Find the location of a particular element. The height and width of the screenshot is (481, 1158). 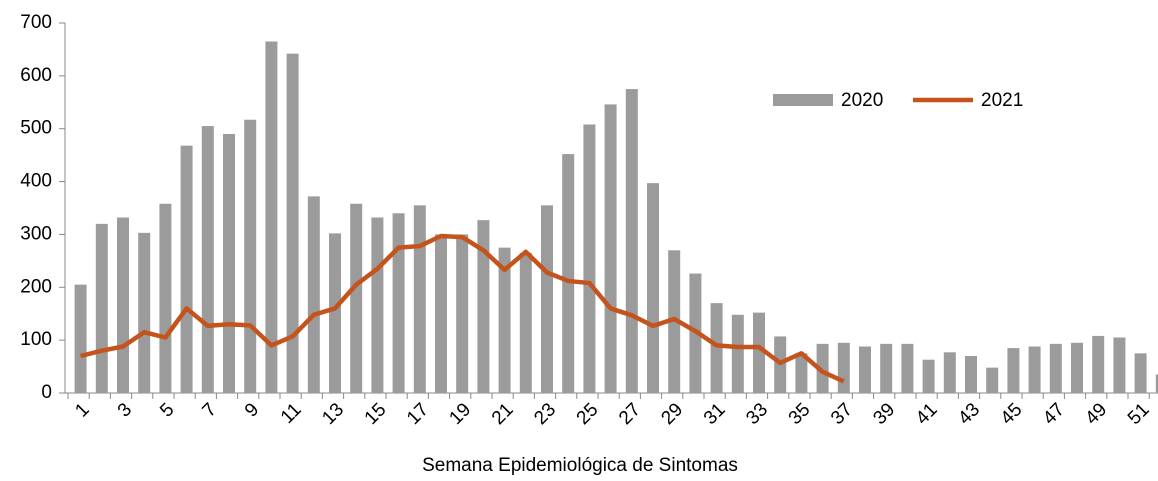

y-tick-label: 100 is located at coordinates (36, 339).